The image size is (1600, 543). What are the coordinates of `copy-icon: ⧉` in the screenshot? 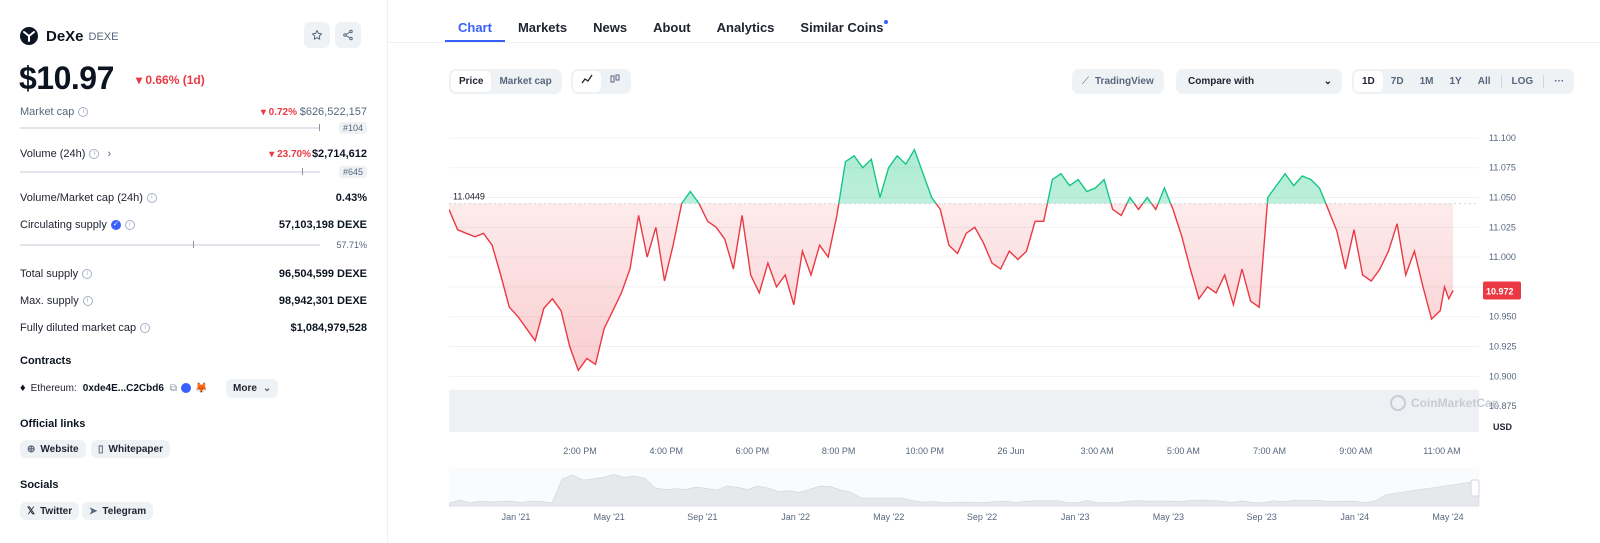 It's located at (173, 388).